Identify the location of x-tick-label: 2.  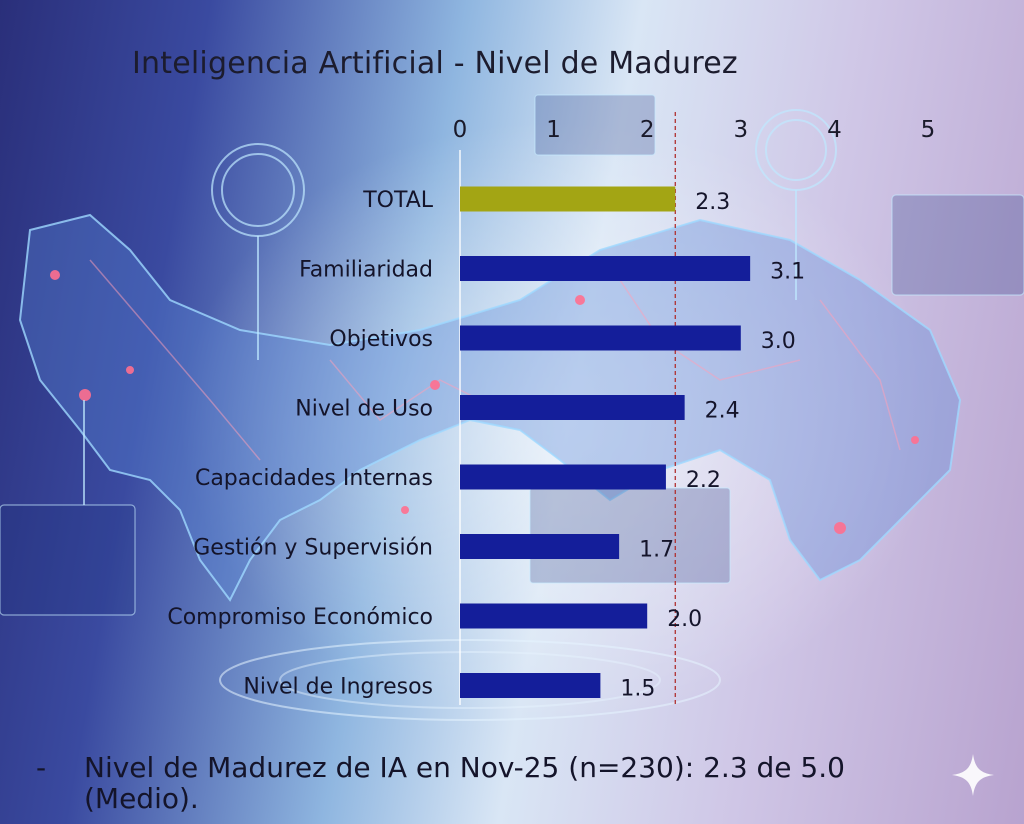
(647, 130).